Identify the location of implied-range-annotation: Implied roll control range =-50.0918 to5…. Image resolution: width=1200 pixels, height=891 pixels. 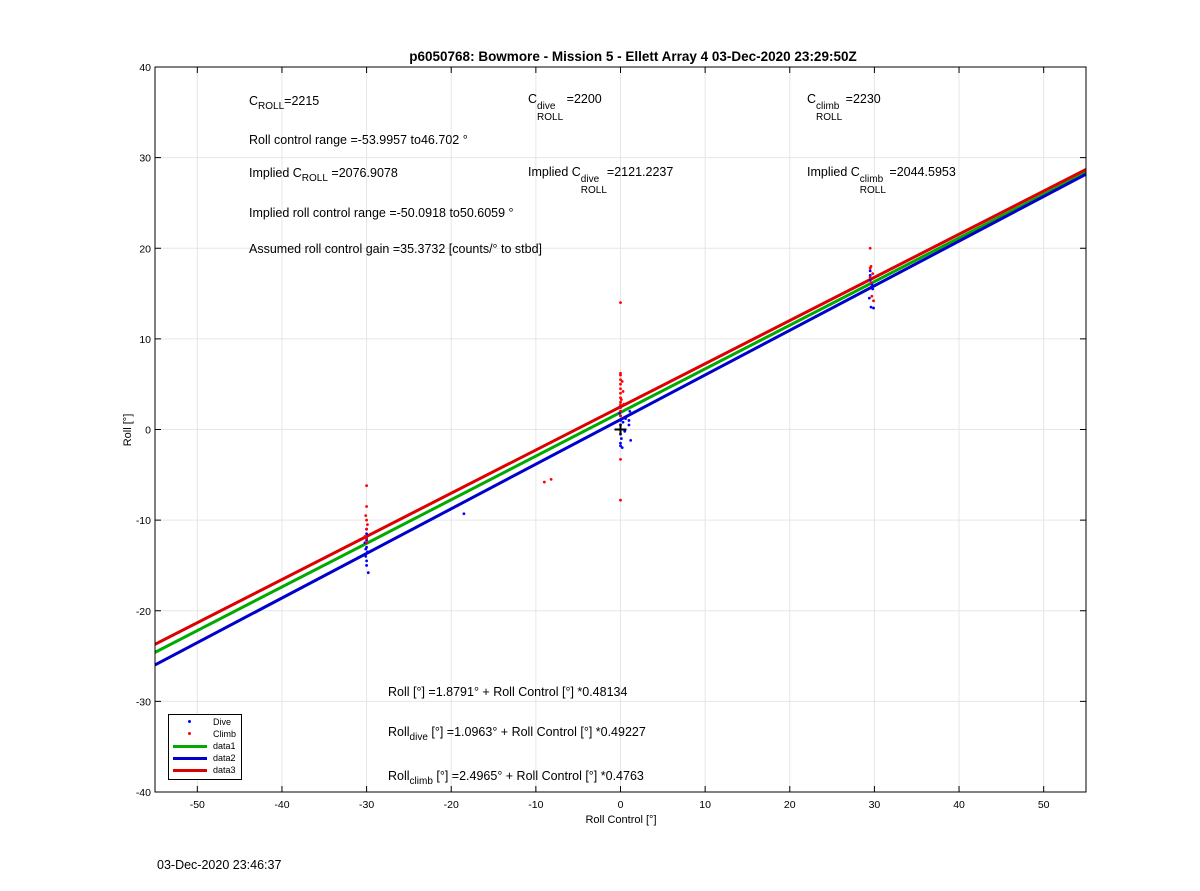
(381, 213).